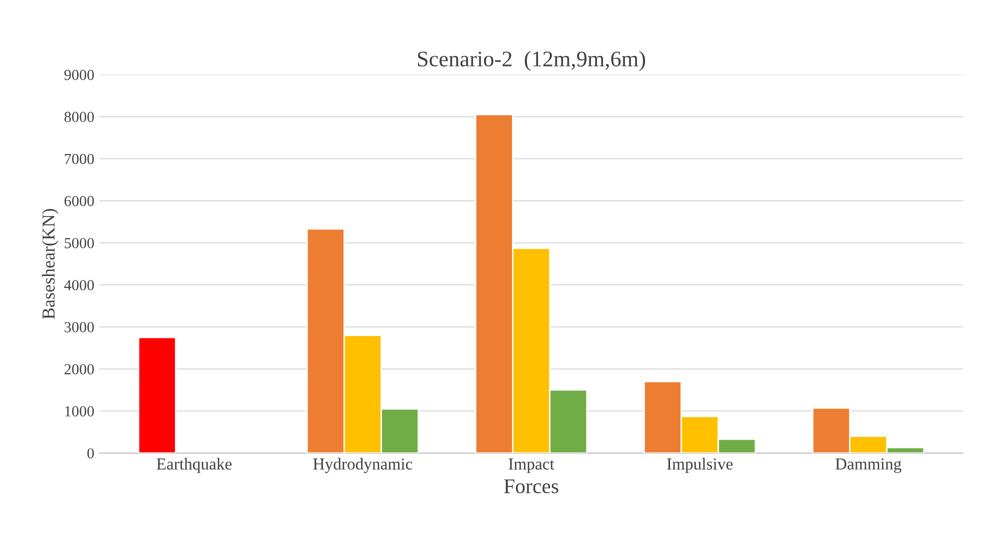  I want to click on y-tick-label: 2000, so click(79, 369).